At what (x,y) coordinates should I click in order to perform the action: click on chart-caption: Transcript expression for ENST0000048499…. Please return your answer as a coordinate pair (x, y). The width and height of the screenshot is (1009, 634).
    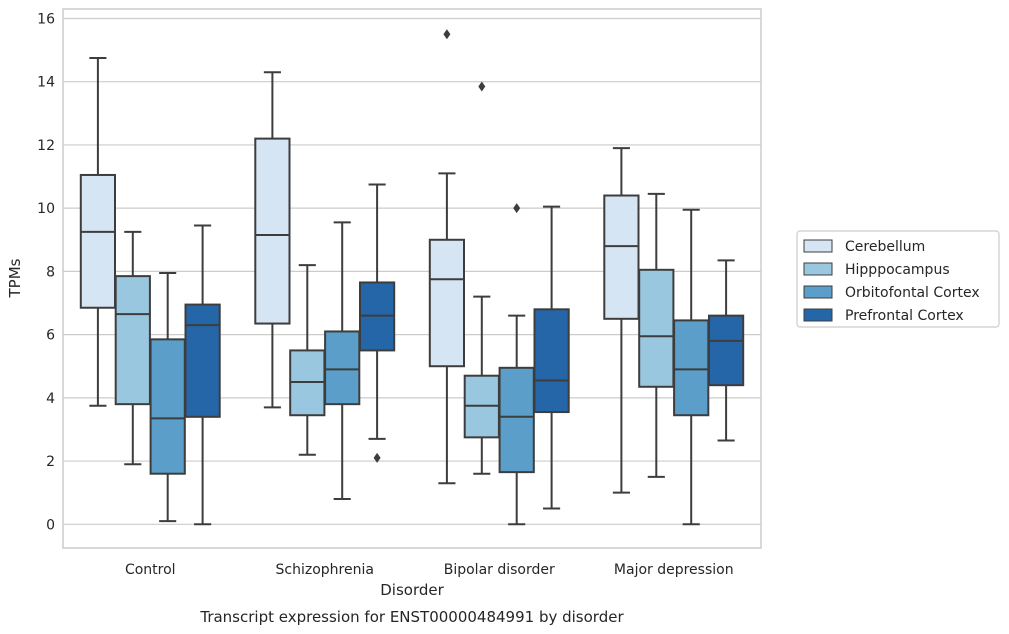
    Looking at the image, I should click on (411, 617).